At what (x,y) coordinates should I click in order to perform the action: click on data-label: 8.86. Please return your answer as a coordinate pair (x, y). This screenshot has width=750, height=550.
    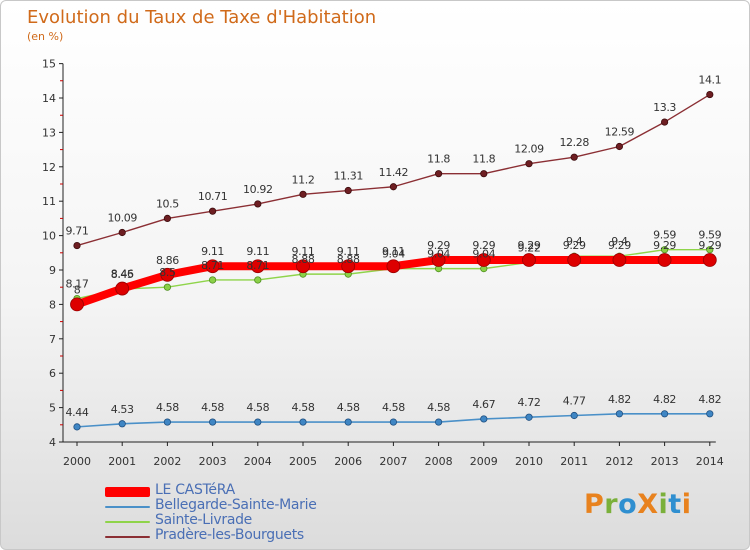
    Looking at the image, I should click on (167, 260).